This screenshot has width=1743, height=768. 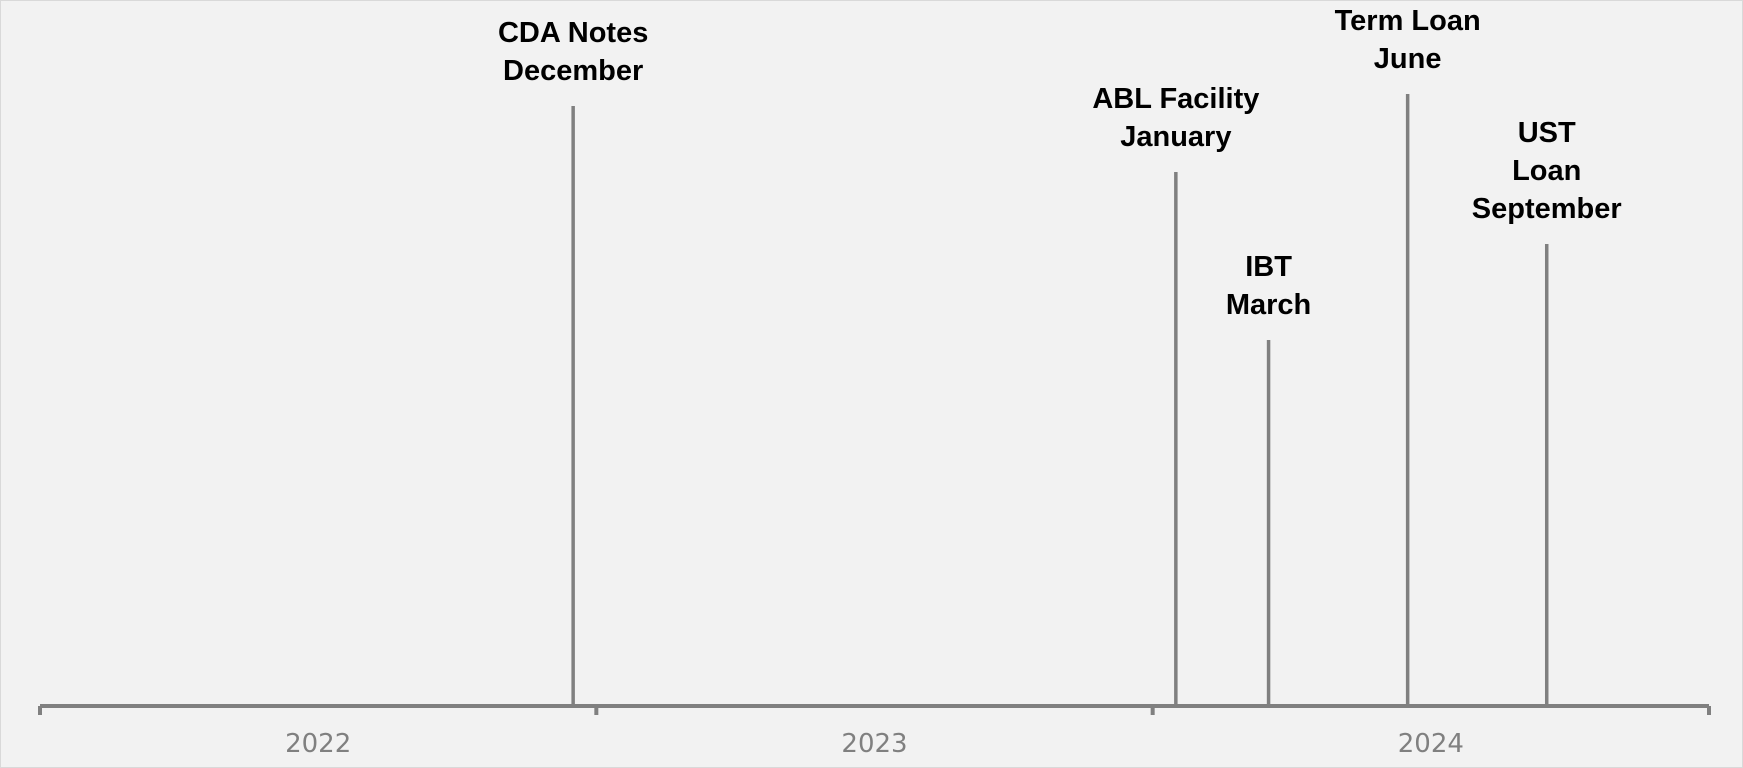 What do you see at coordinates (1175, 99) in the screenshot?
I see `event-label-line: ABL Facility` at bounding box center [1175, 99].